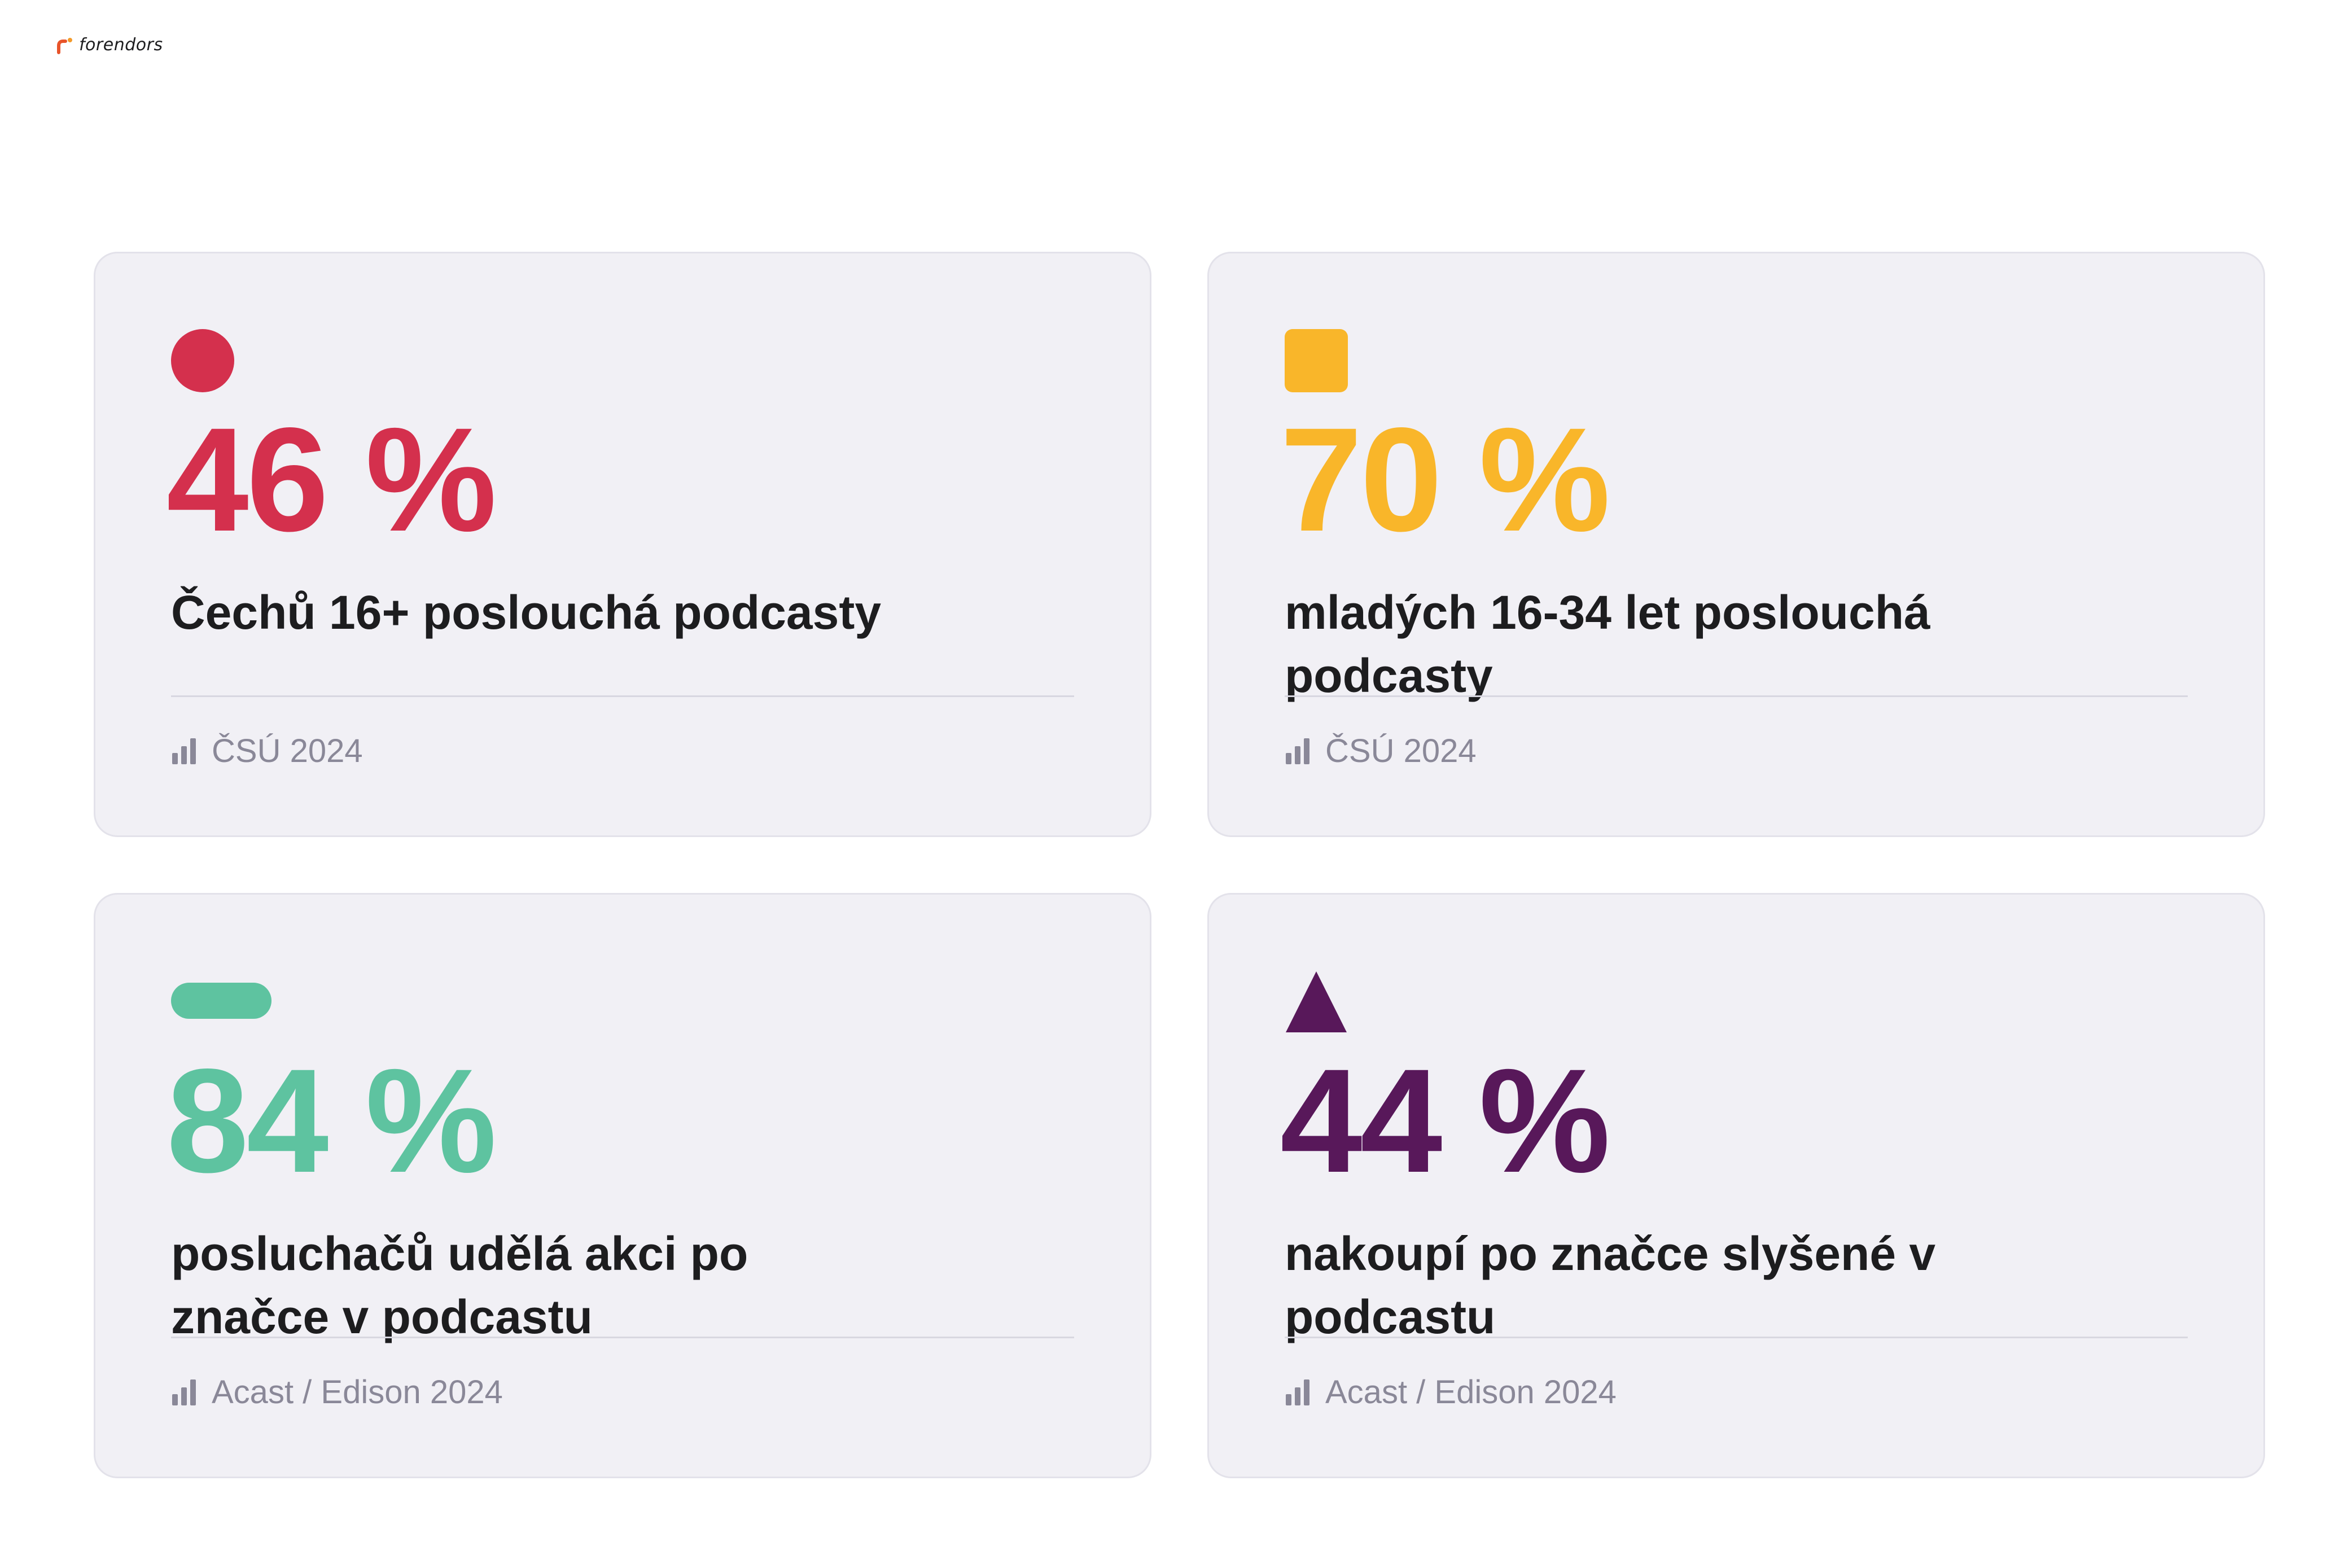 Image resolution: width=2352 pixels, height=1568 pixels. I want to click on stat-description: nakoupí po značce slyšené v podcastu, so click(1610, 1285).